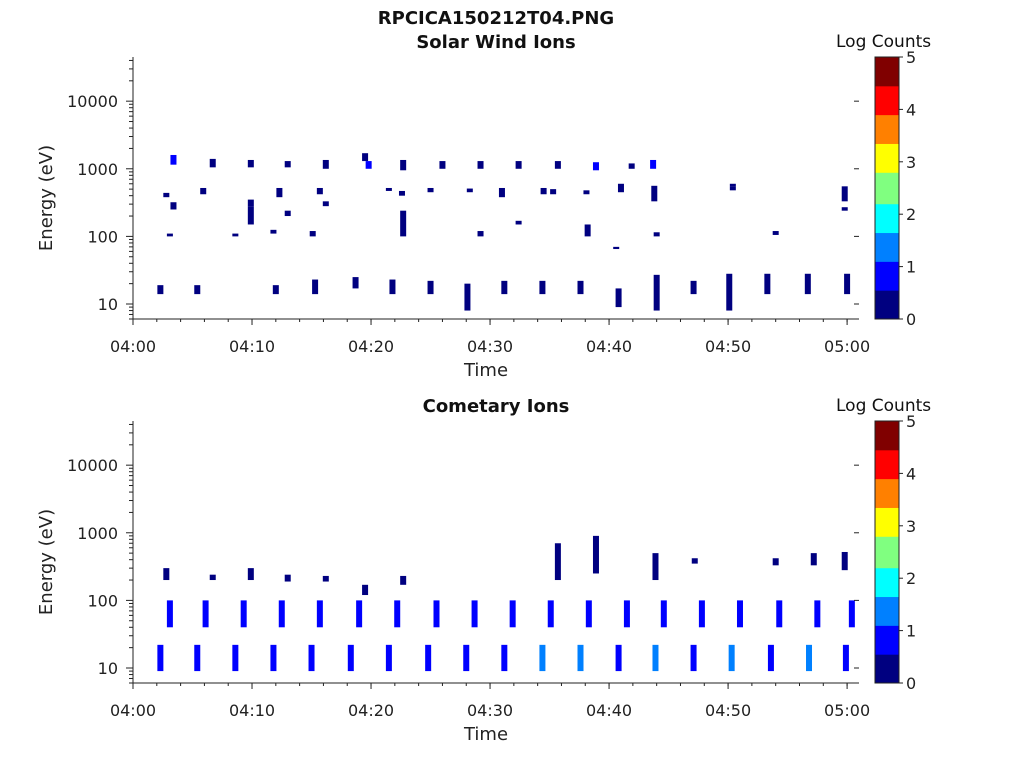 The width and height of the screenshot is (1024, 768). What do you see at coordinates (911, 162) in the screenshot?
I see `colorbar-tick-label: 3` at bounding box center [911, 162].